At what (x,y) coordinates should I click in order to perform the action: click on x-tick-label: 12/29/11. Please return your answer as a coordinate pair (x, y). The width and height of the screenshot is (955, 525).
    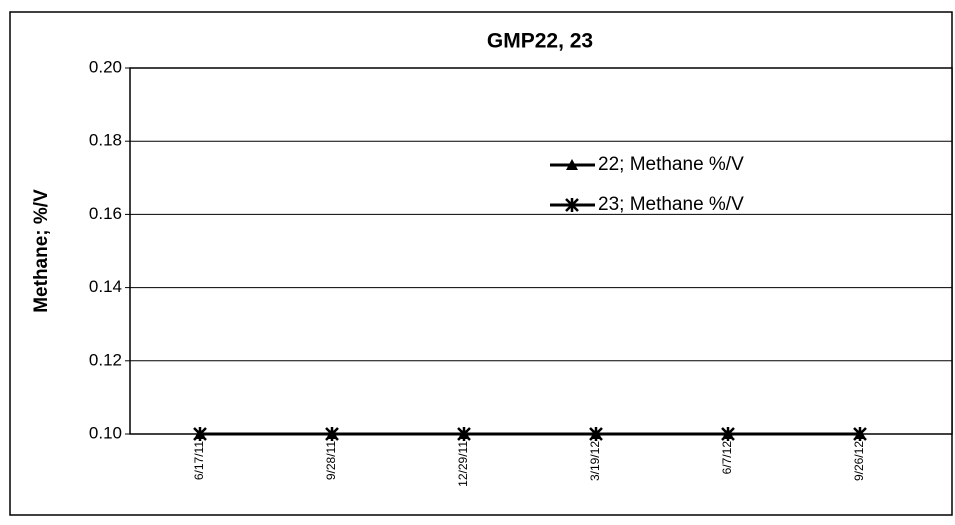
    Looking at the image, I should click on (463, 464).